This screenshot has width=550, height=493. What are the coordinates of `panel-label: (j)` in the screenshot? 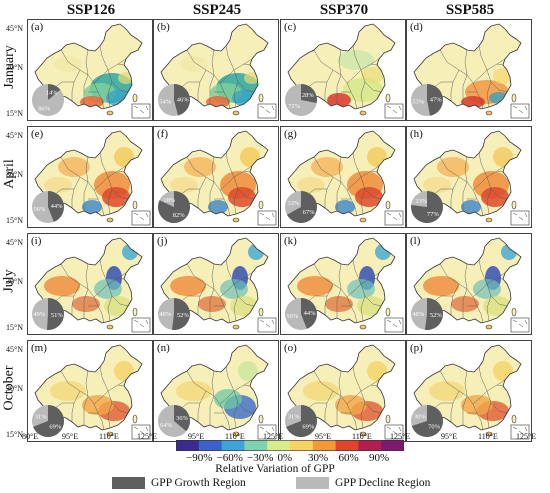 It's located at (162, 241).